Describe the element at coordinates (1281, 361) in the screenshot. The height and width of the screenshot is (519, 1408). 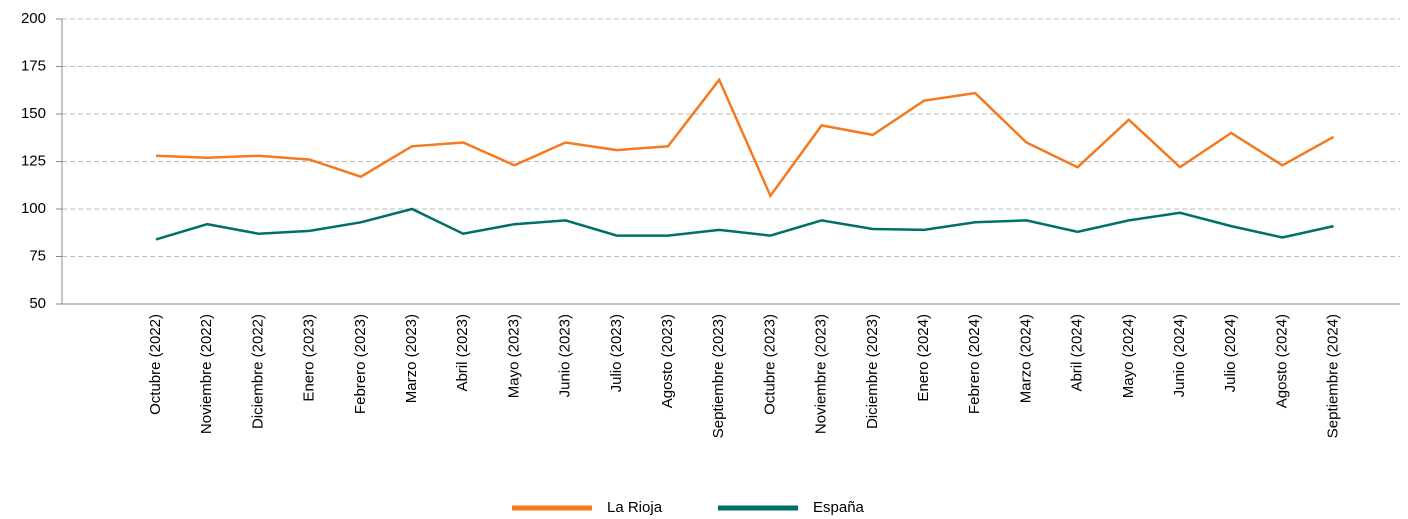
I see `x-tick-label: Agosto (2024)` at that location.